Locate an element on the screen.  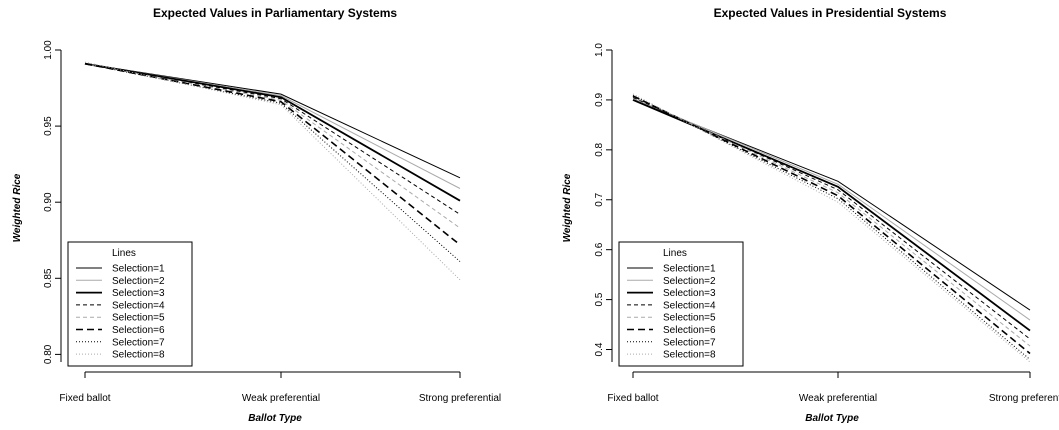
presidential-legend-label-6: Selection=6 is located at coordinates (689, 330).